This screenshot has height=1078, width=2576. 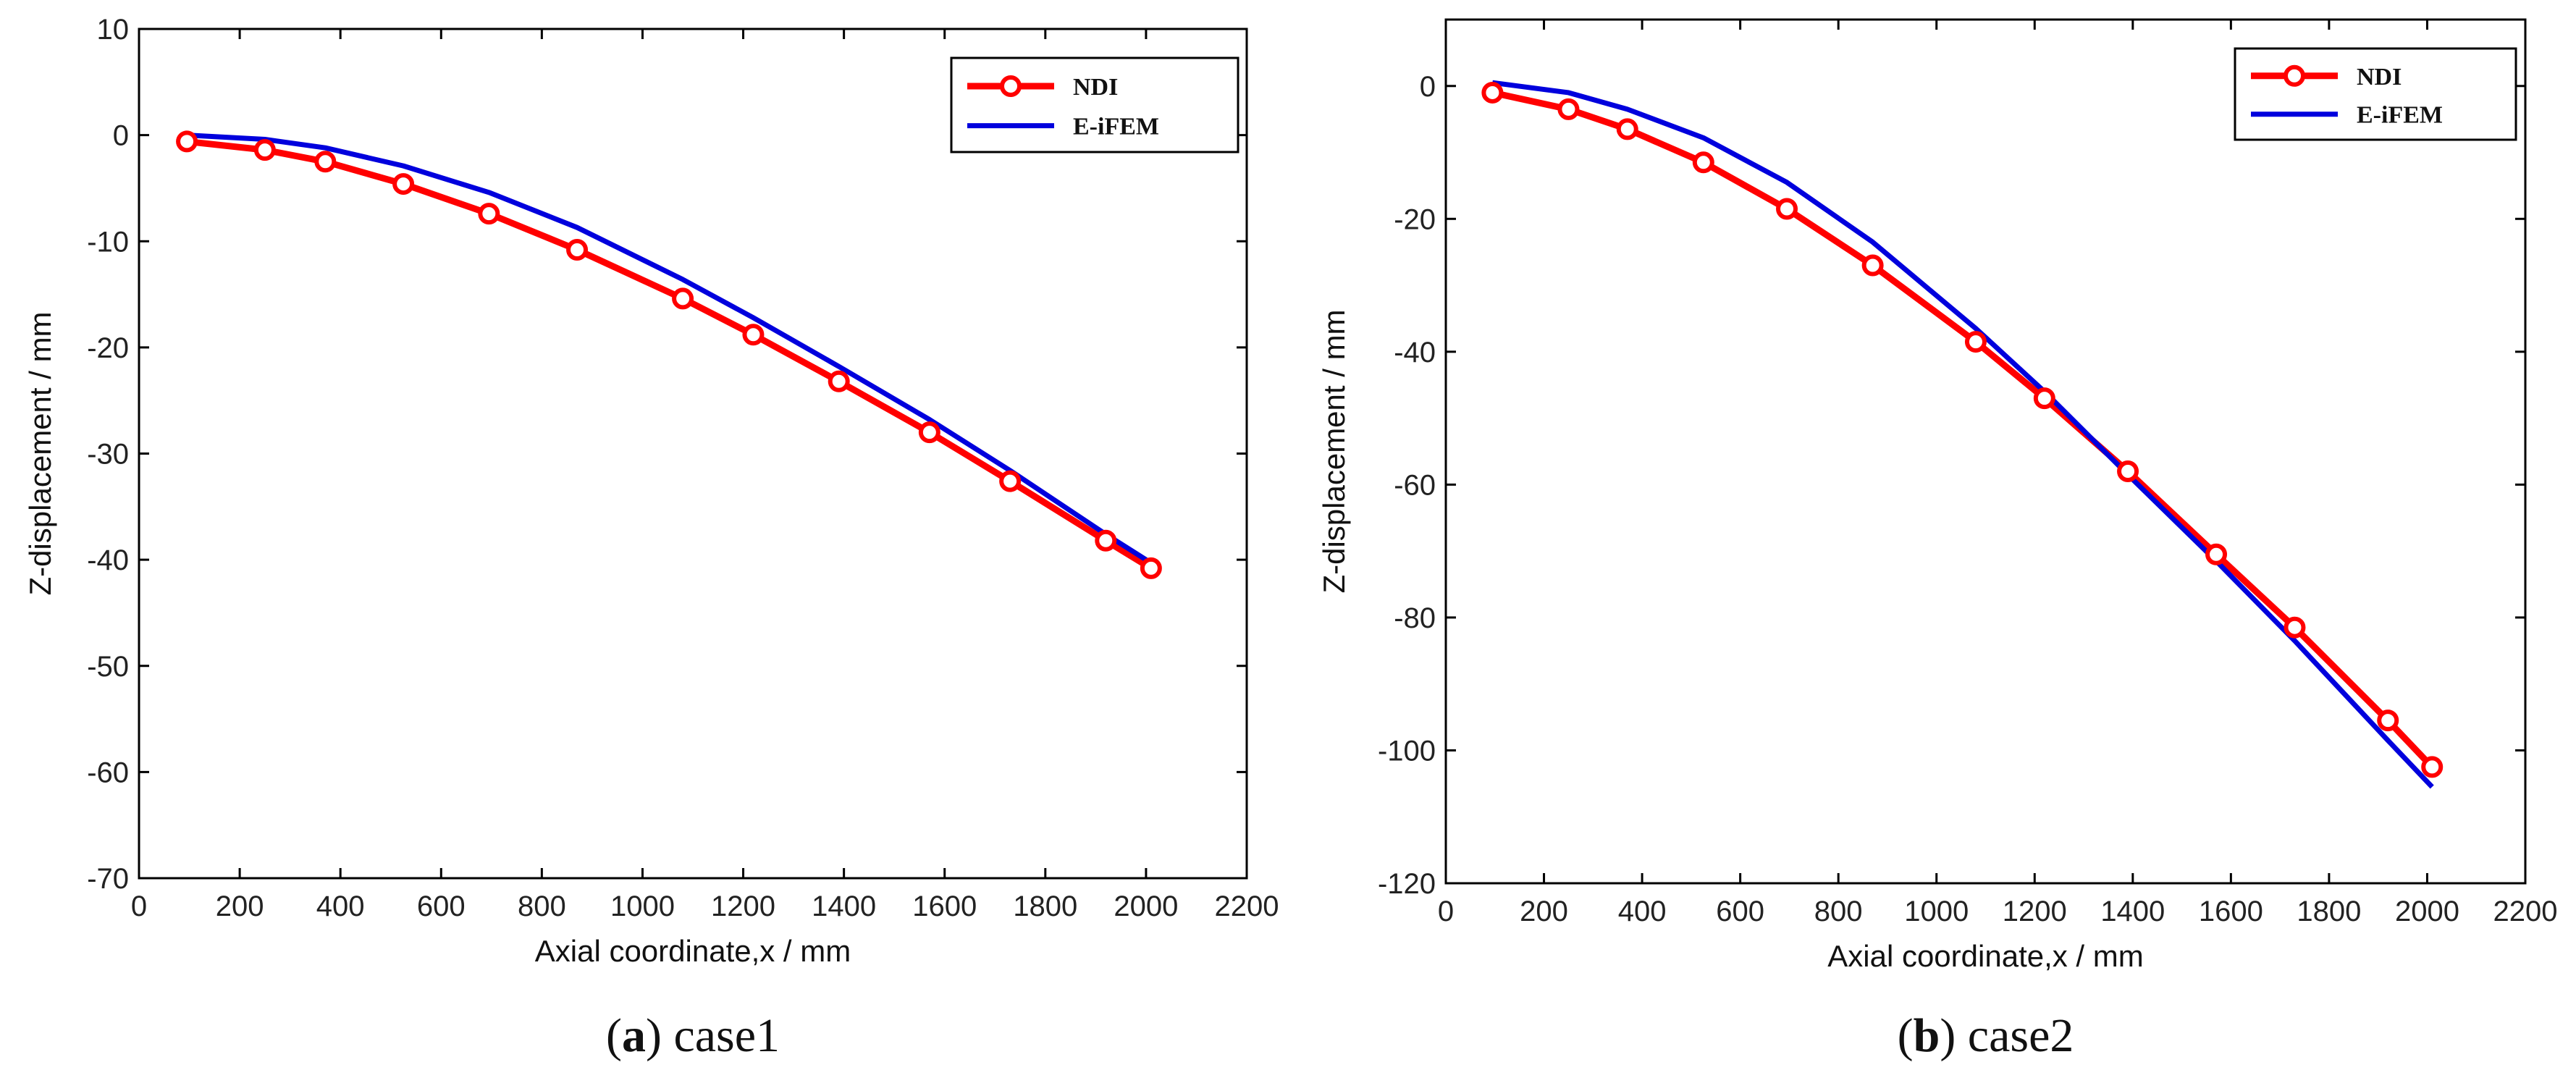 I want to click on figure-caption: (b) case2, so click(x=1986, y=1035).